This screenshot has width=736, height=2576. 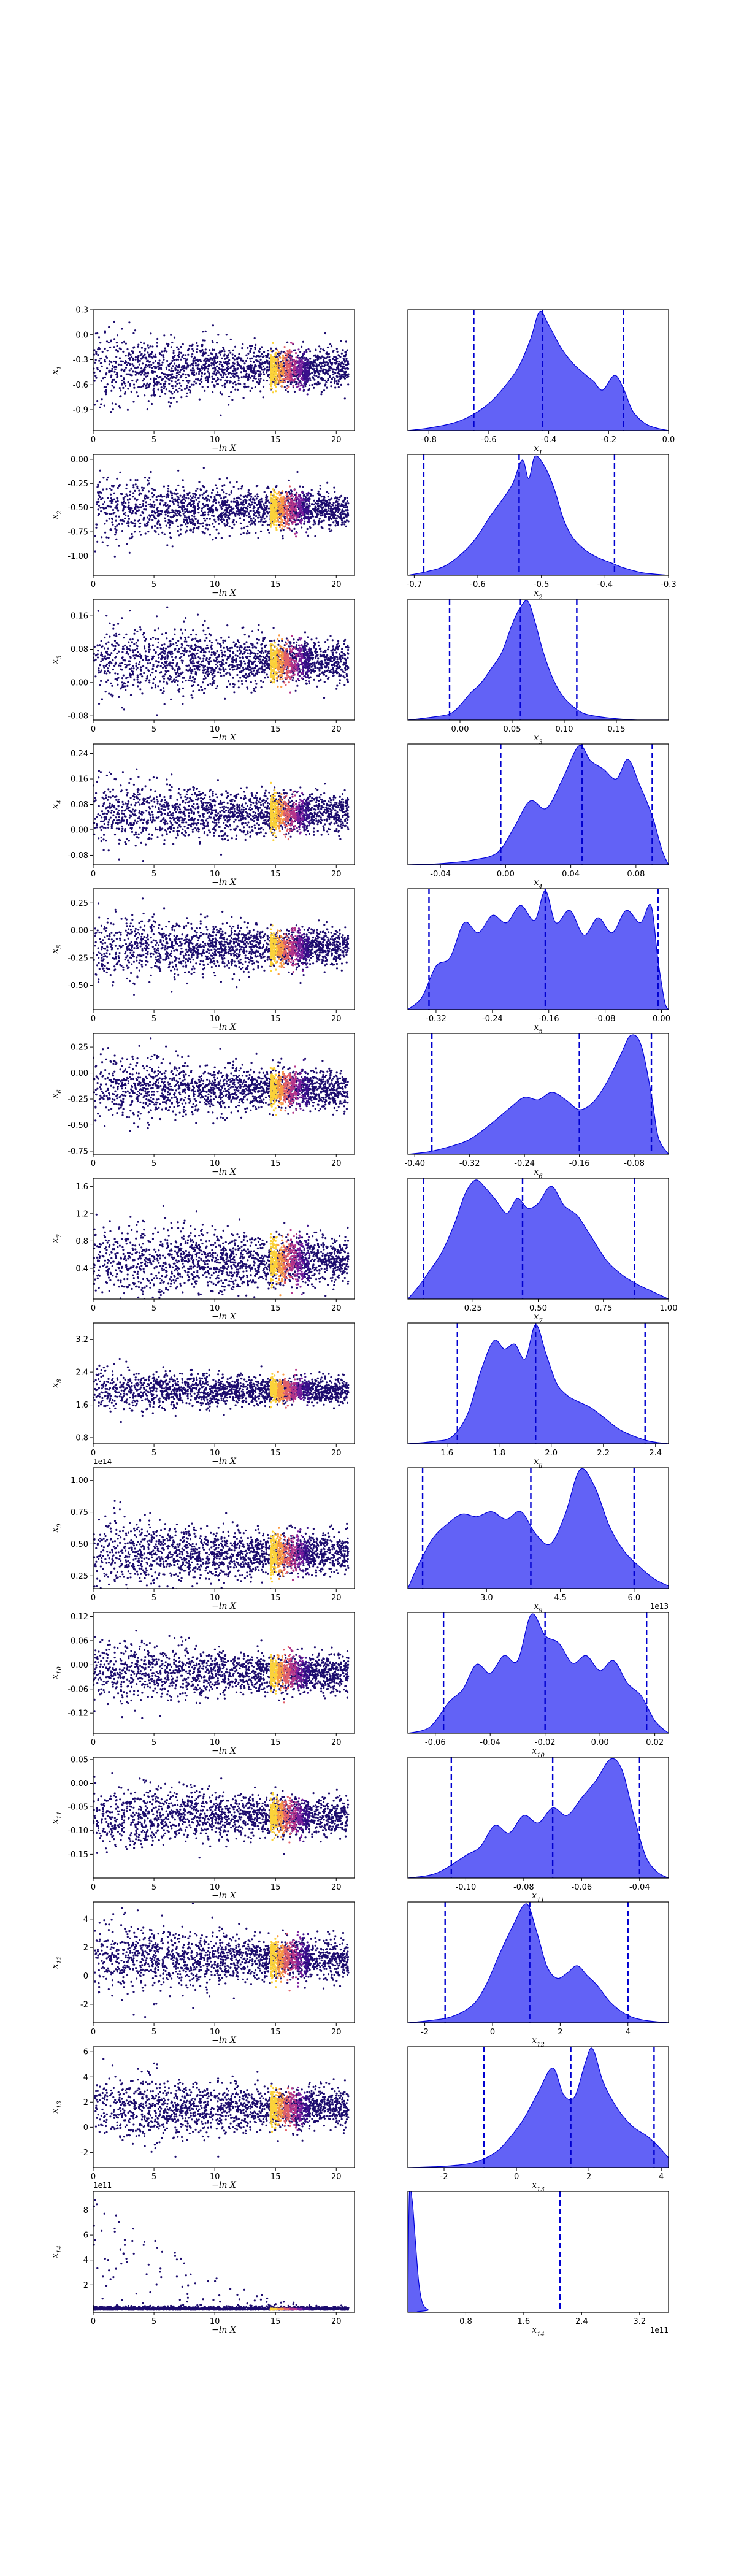 What do you see at coordinates (80, 385) in the screenshot?
I see `y-tick-label: -0.6` at bounding box center [80, 385].